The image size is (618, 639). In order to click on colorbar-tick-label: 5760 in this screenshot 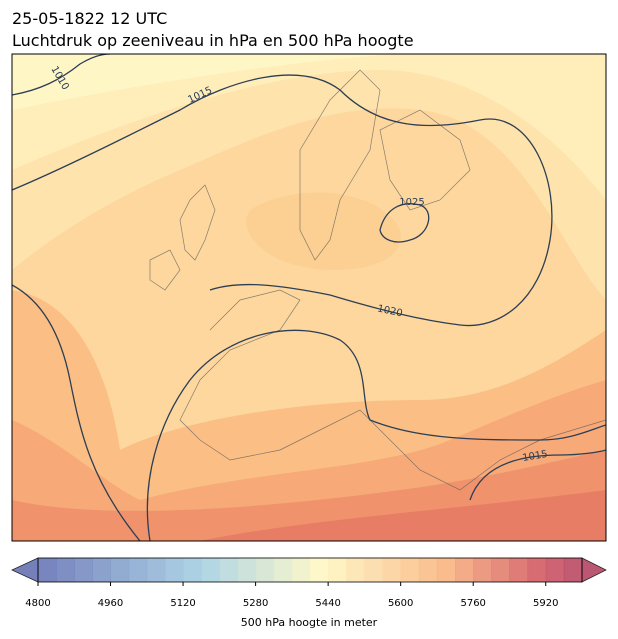, I will do `click(472, 603)`.